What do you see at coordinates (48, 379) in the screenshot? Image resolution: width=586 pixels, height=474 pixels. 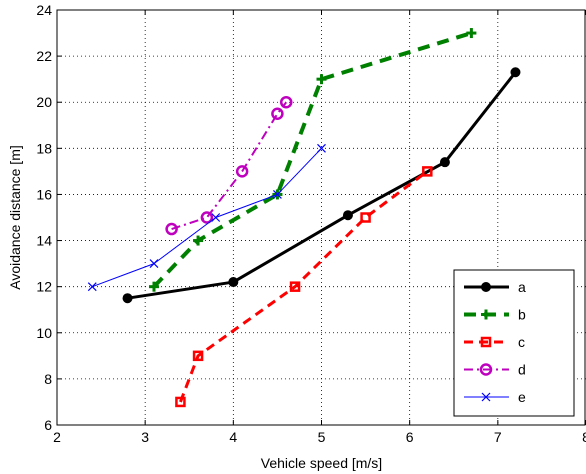 I see `y-tick-label: 8` at bounding box center [48, 379].